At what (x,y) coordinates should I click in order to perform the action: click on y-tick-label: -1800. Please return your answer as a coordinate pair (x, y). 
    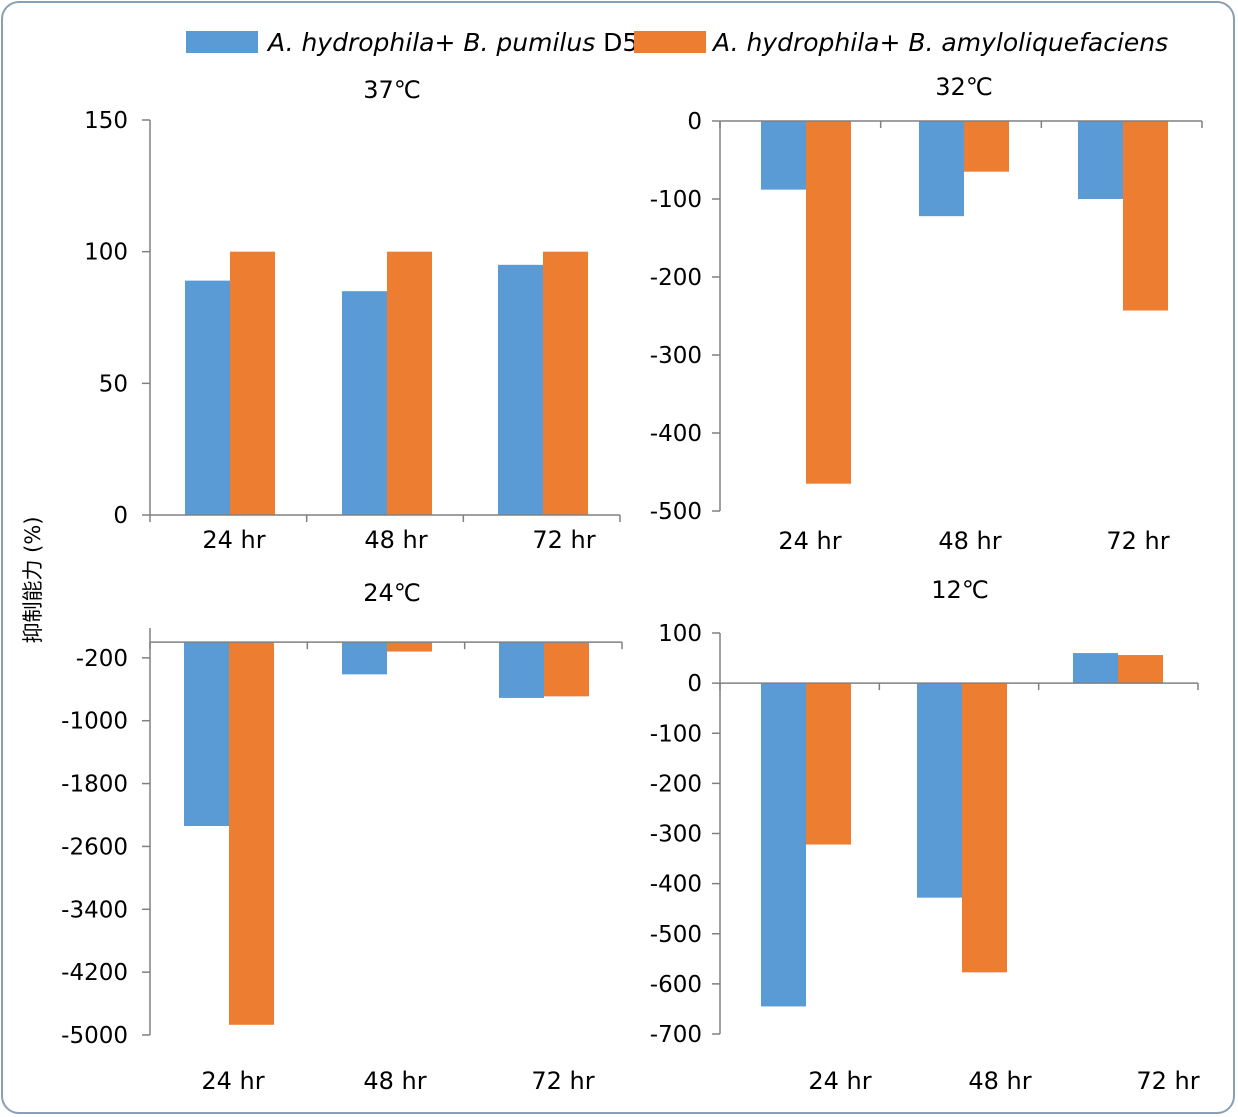
    Looking at the image, I should click on (94, 785).